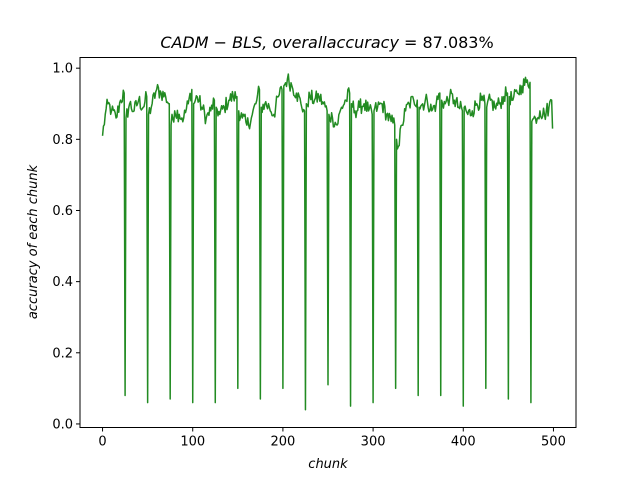 The height and width of the screenshot is (480, 640). I want to click on x-tick-label: 400, so click(463, 442).